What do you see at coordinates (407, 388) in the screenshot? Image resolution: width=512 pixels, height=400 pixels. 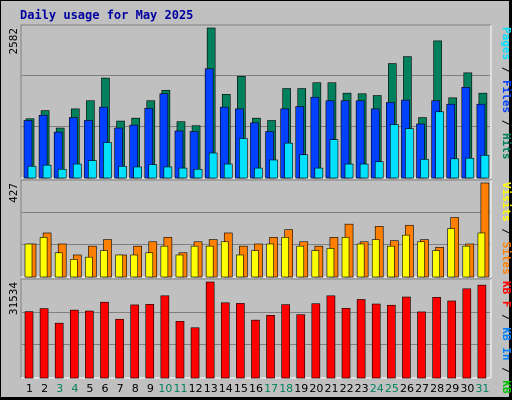 I see `x-tick-label-day-26: 26` at bounding box center [407, 388].